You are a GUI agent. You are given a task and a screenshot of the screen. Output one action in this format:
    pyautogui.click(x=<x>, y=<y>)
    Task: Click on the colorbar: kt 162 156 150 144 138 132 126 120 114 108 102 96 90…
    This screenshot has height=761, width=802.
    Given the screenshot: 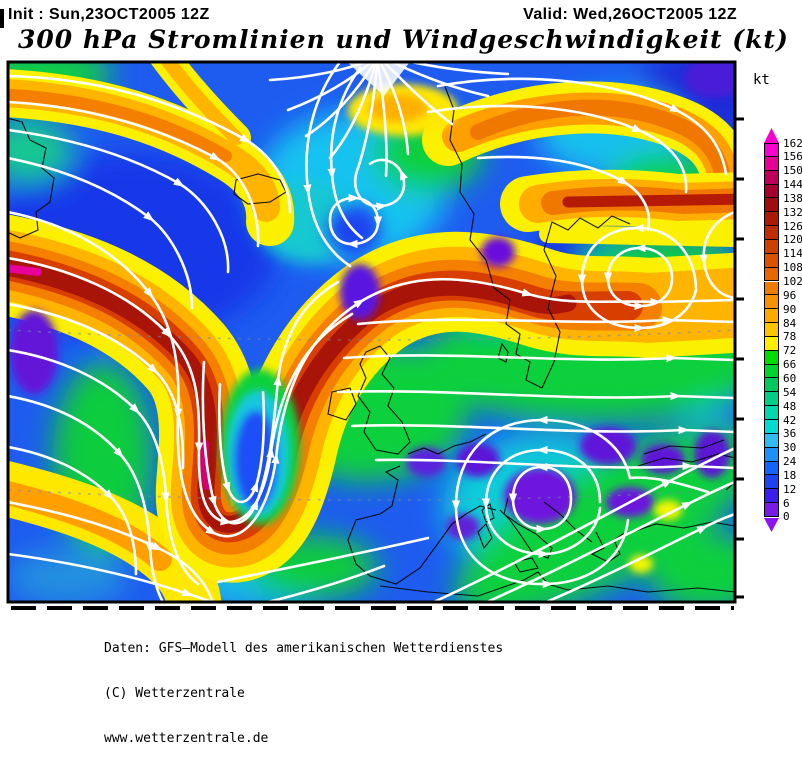 What is the action you would take?
    pyautogui.click(x=777, y=310)
    